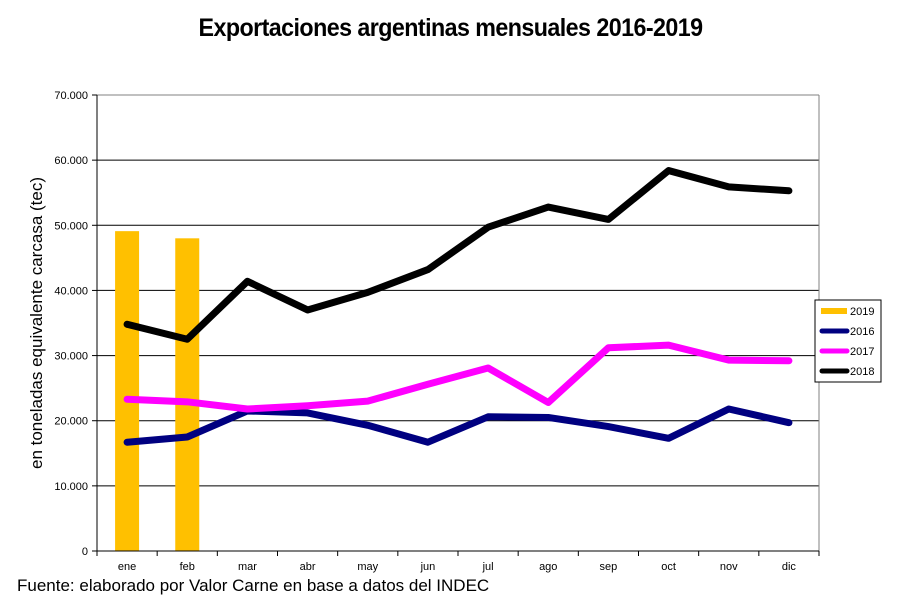  What do you see at coordinates (127, 391) in the screenshot?
I see `bar-2019-ene` at bounding box center [127, 391].